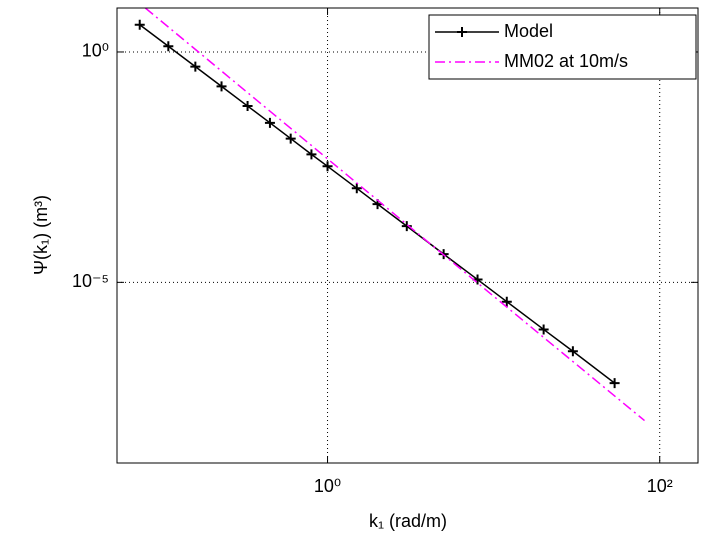 The height and width of the screenshot is (542, 702). What do you see at coordinates (408, 521) in the screenshot?
I see `x-axis-label: k₁ (rad/m)` at bounding box center [408, 521].